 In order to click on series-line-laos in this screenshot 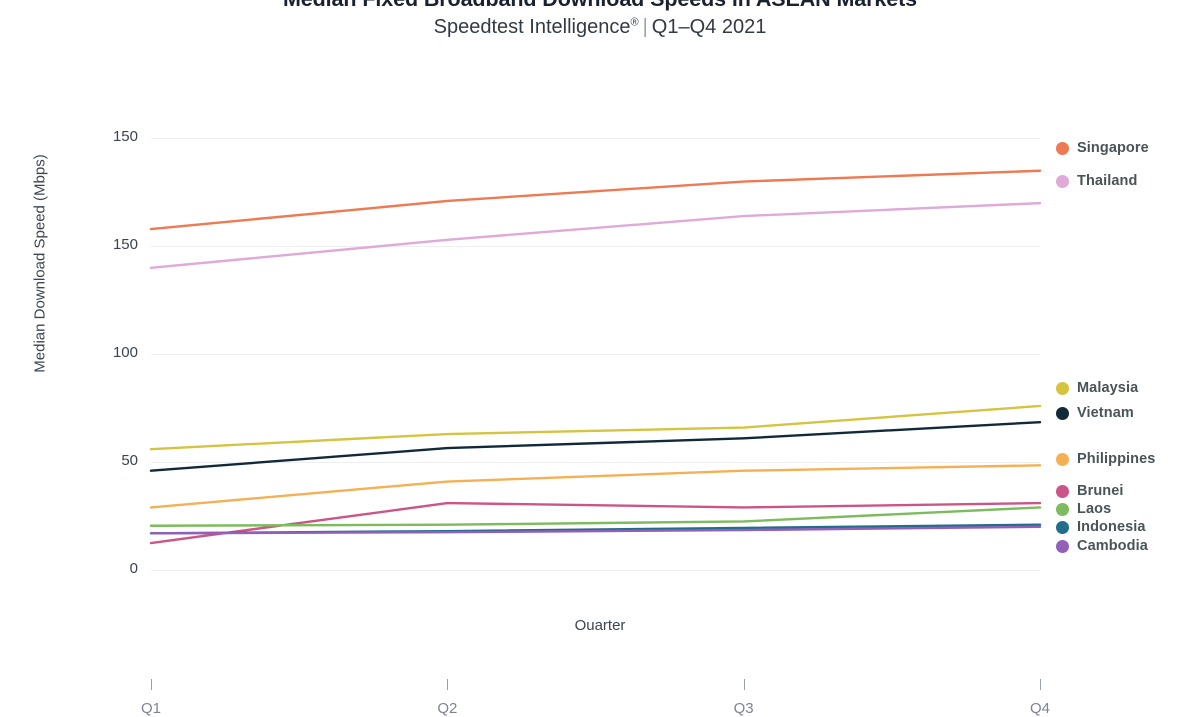, I will do `click(595, 516)`.